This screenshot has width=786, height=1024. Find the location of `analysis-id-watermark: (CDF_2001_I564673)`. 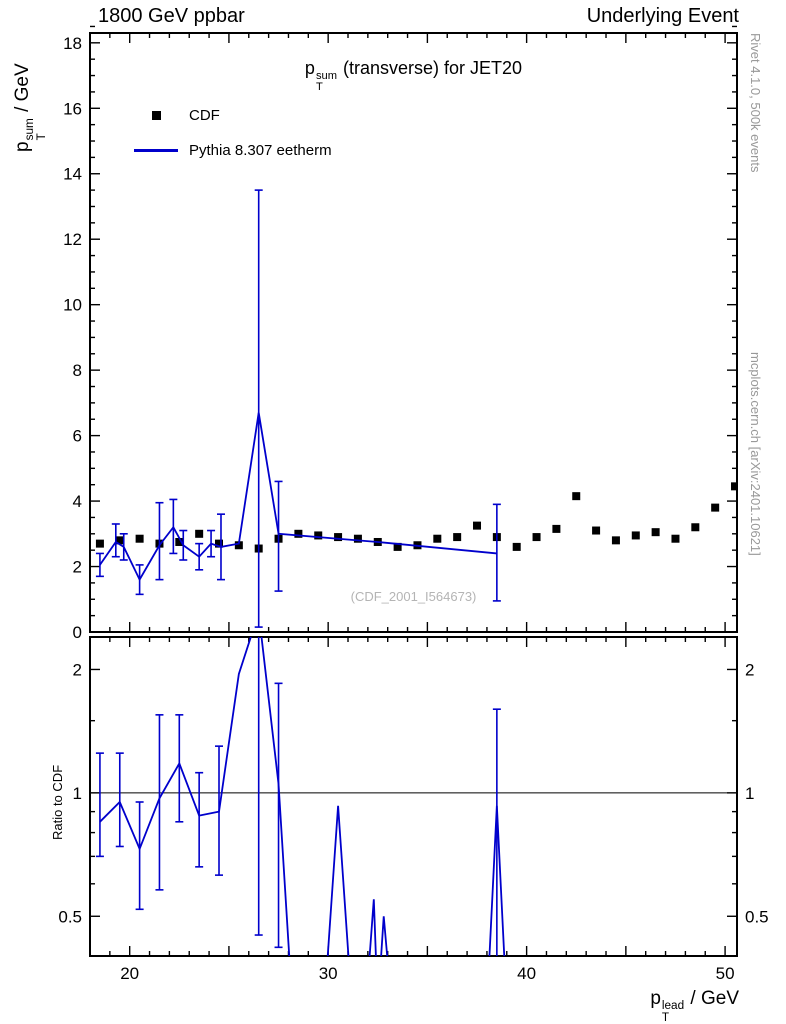

analysis-id-watermark: (CDF_2001_I564673) is located at coordinates (413, 596).